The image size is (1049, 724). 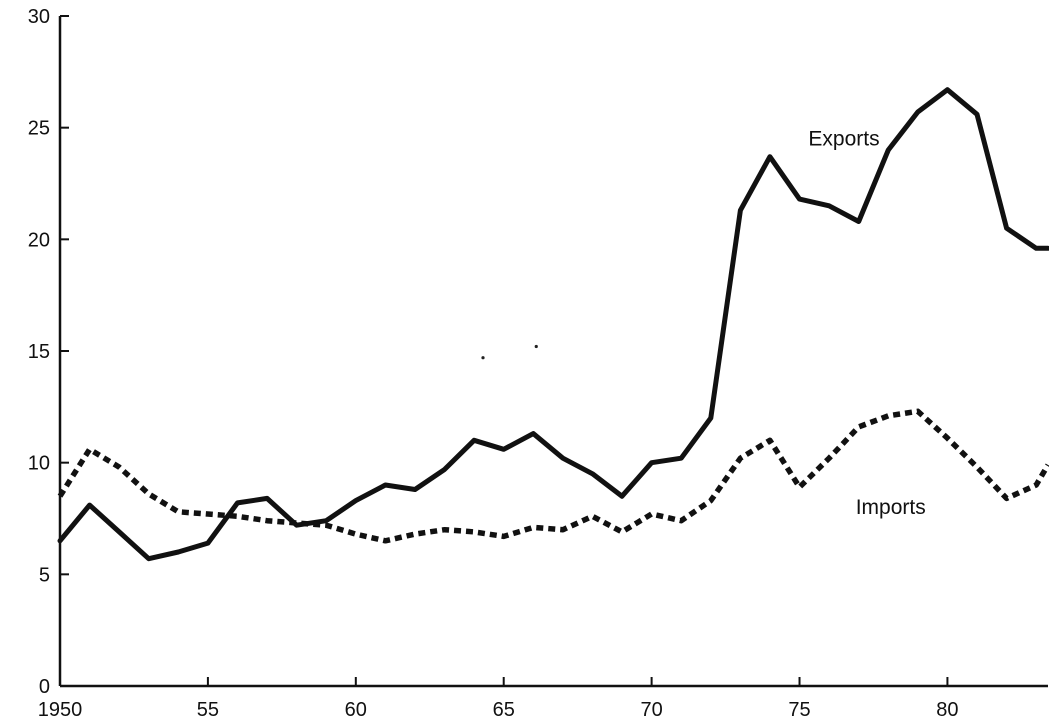 I want to click on y-tick-label: 0, so click(x=44, y=687).